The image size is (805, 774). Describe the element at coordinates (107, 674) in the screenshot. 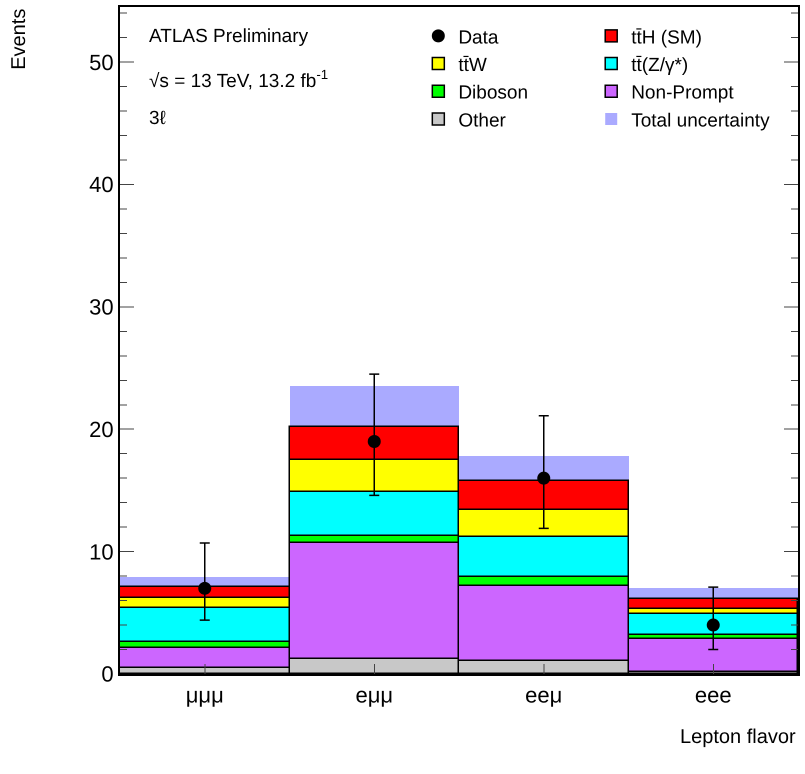

I see `y-tick-label: 0` at that location.